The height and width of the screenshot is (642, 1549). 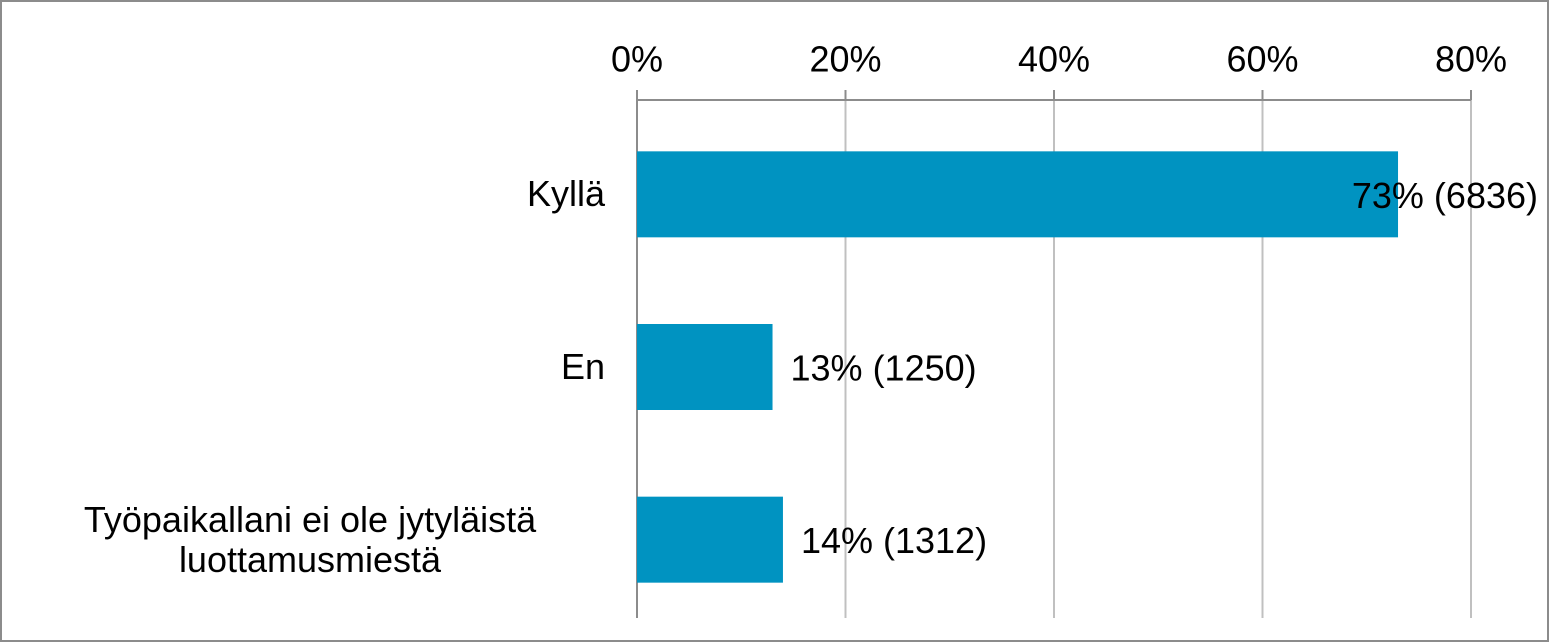 What do you see at coordinates (884, 368) in the screenshot?
I see `data-label: 13% (1250)` at bounding box center [884, 368].